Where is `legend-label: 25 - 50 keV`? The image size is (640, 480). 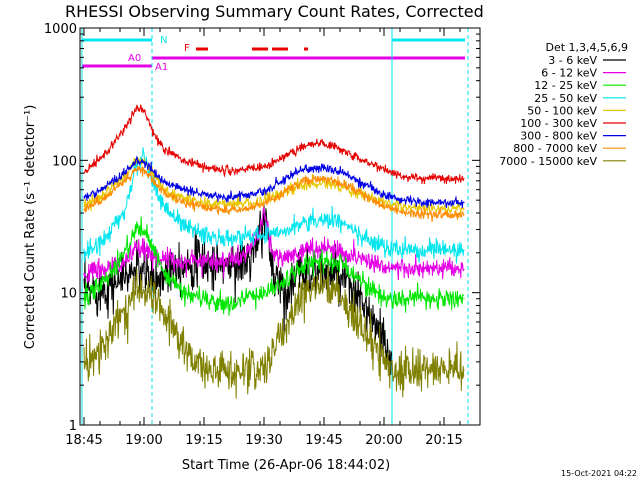
legend-label: 25 - 50 keV is located at coordinates (565, 98).